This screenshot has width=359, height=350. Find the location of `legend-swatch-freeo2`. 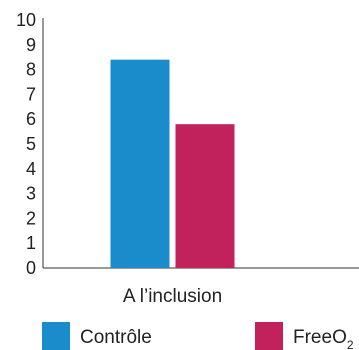

legend-swatch-freeo2 is located at coordinates (269, 336).